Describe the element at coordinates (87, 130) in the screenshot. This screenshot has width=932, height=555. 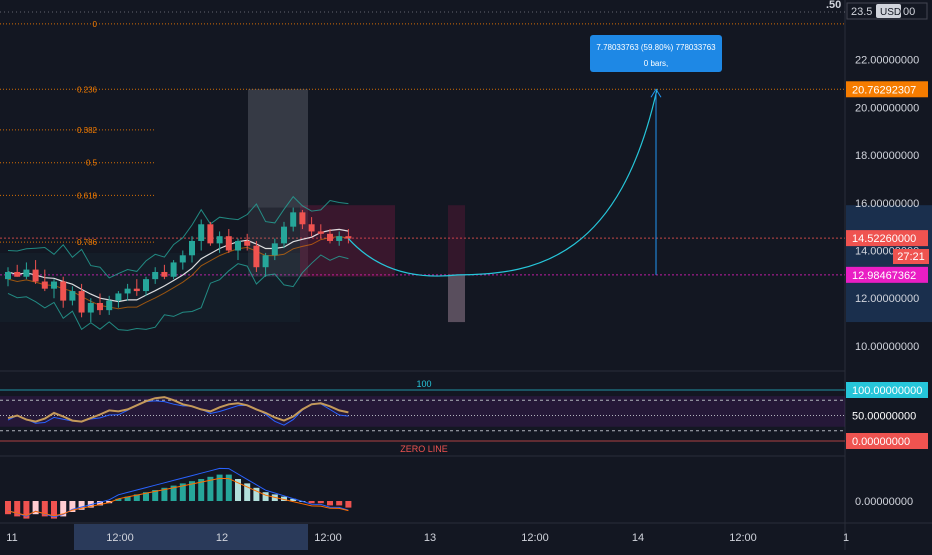
I see `fib-label: 0.382` at that location.